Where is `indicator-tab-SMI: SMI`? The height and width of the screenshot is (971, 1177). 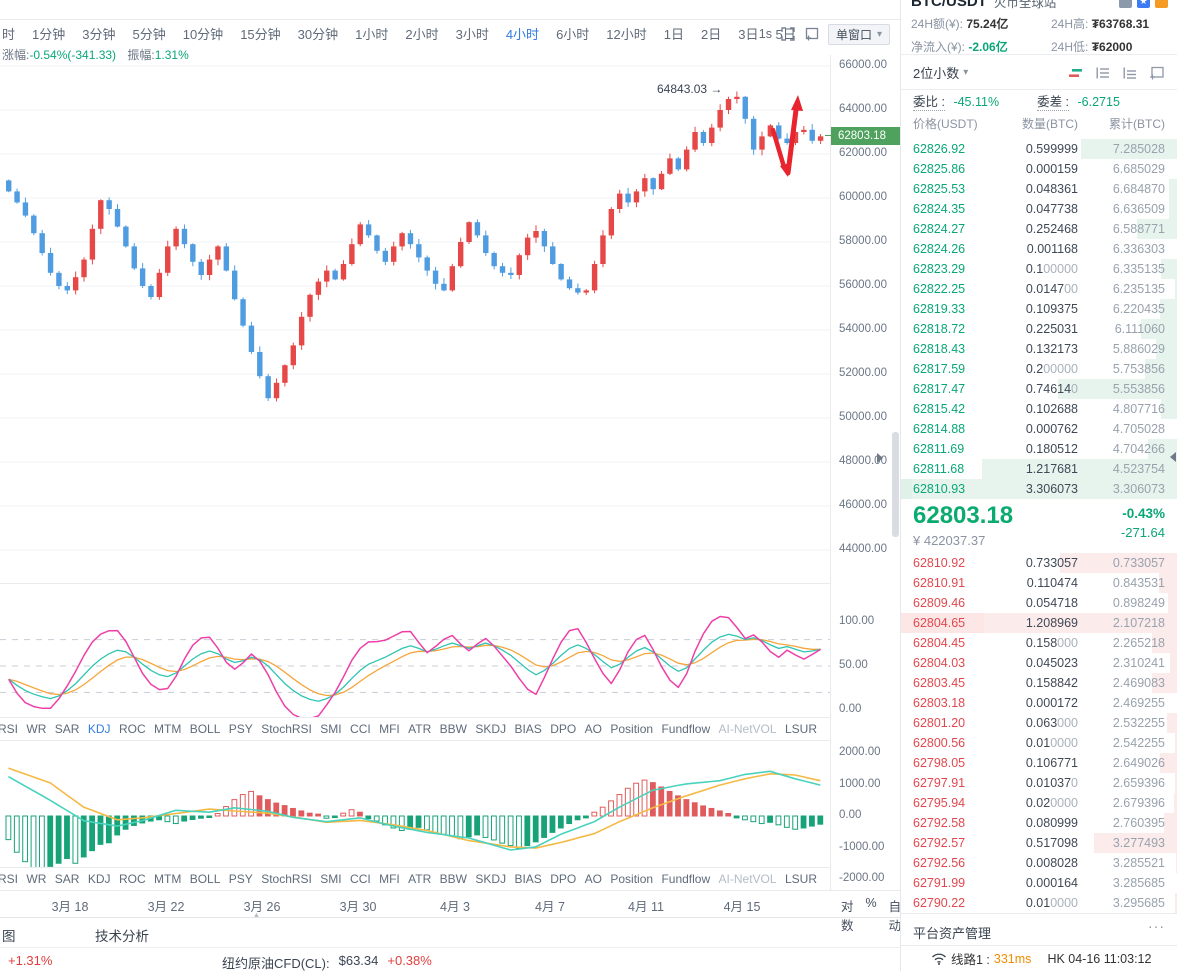
indicator-tab-SMI: SMI is located at coordinates (331, 879).